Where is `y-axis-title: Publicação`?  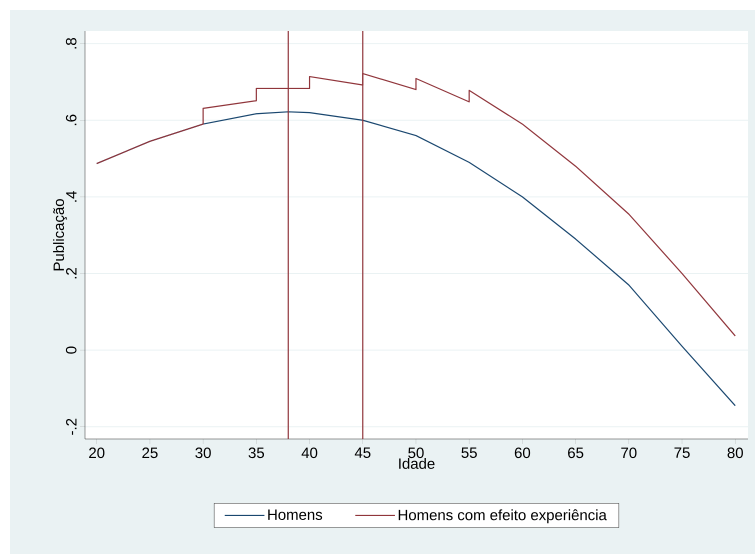
y-axis-title: Publicação is located at coordinates (60, 234).